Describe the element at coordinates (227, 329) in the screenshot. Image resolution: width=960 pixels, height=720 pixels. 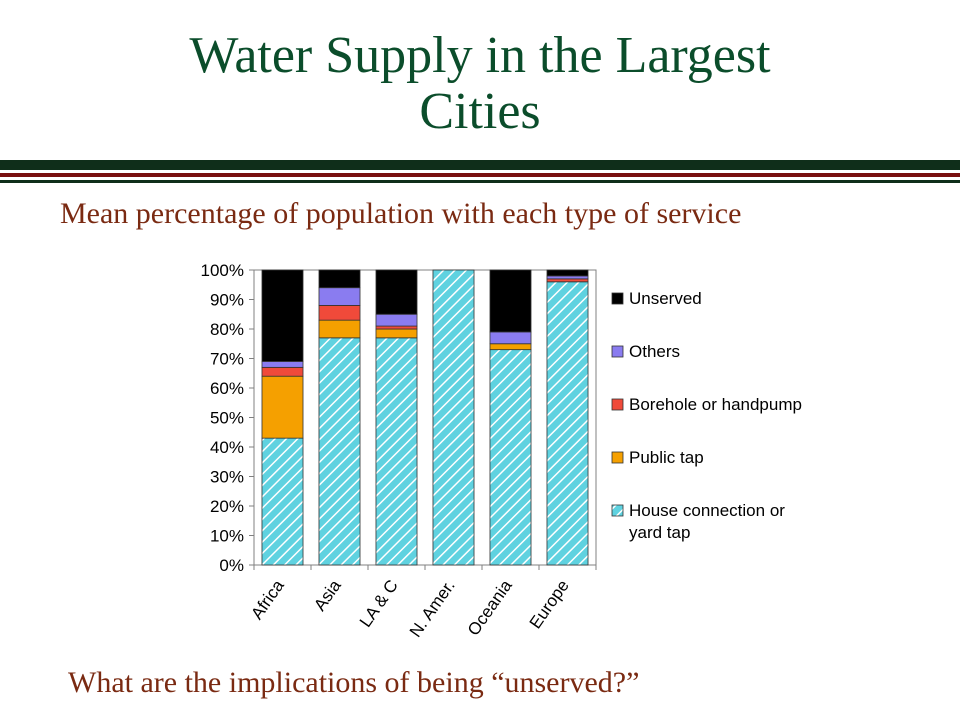
I see `y-tick-label: 80%` at that location.